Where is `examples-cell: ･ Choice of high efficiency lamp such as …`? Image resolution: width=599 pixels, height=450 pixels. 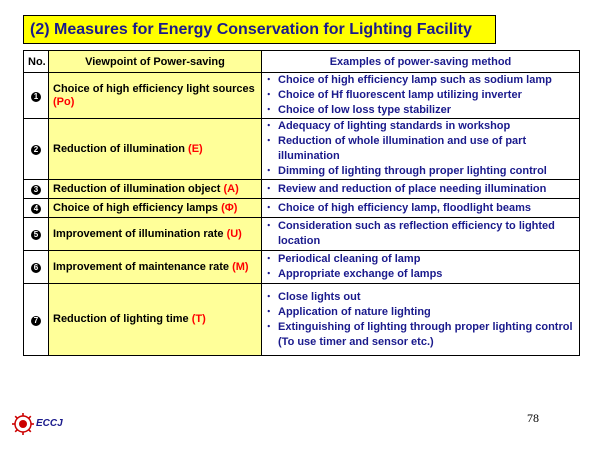
examples-cell: ･ Choice of high efficiency lamp such as … is located at coordinates (420, 95).